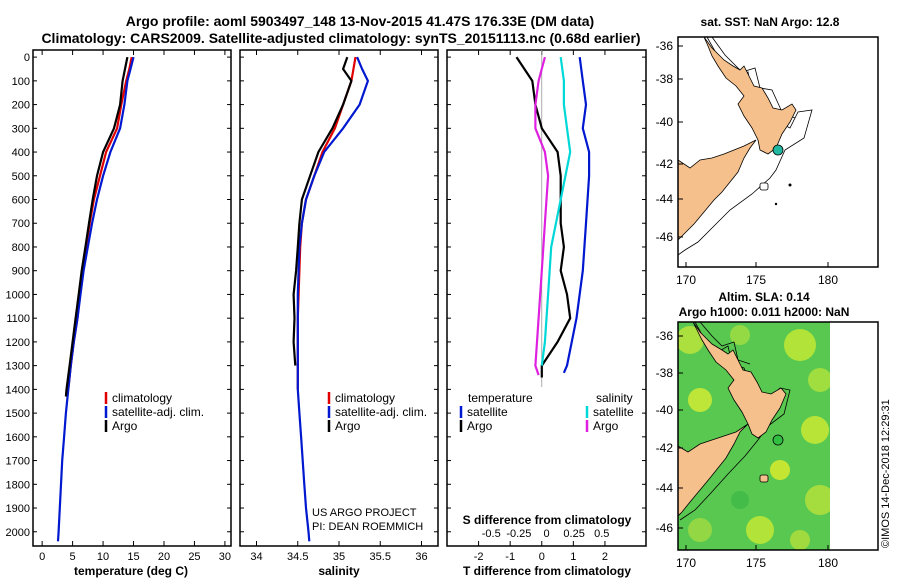 This screenshot has width=900, height=580. What do you see at coordinates (770, 22) in the screenshot?
I see `sst-map-title: sat. SST: NaN Argo: 12.8` at bounding box center [770, 22].